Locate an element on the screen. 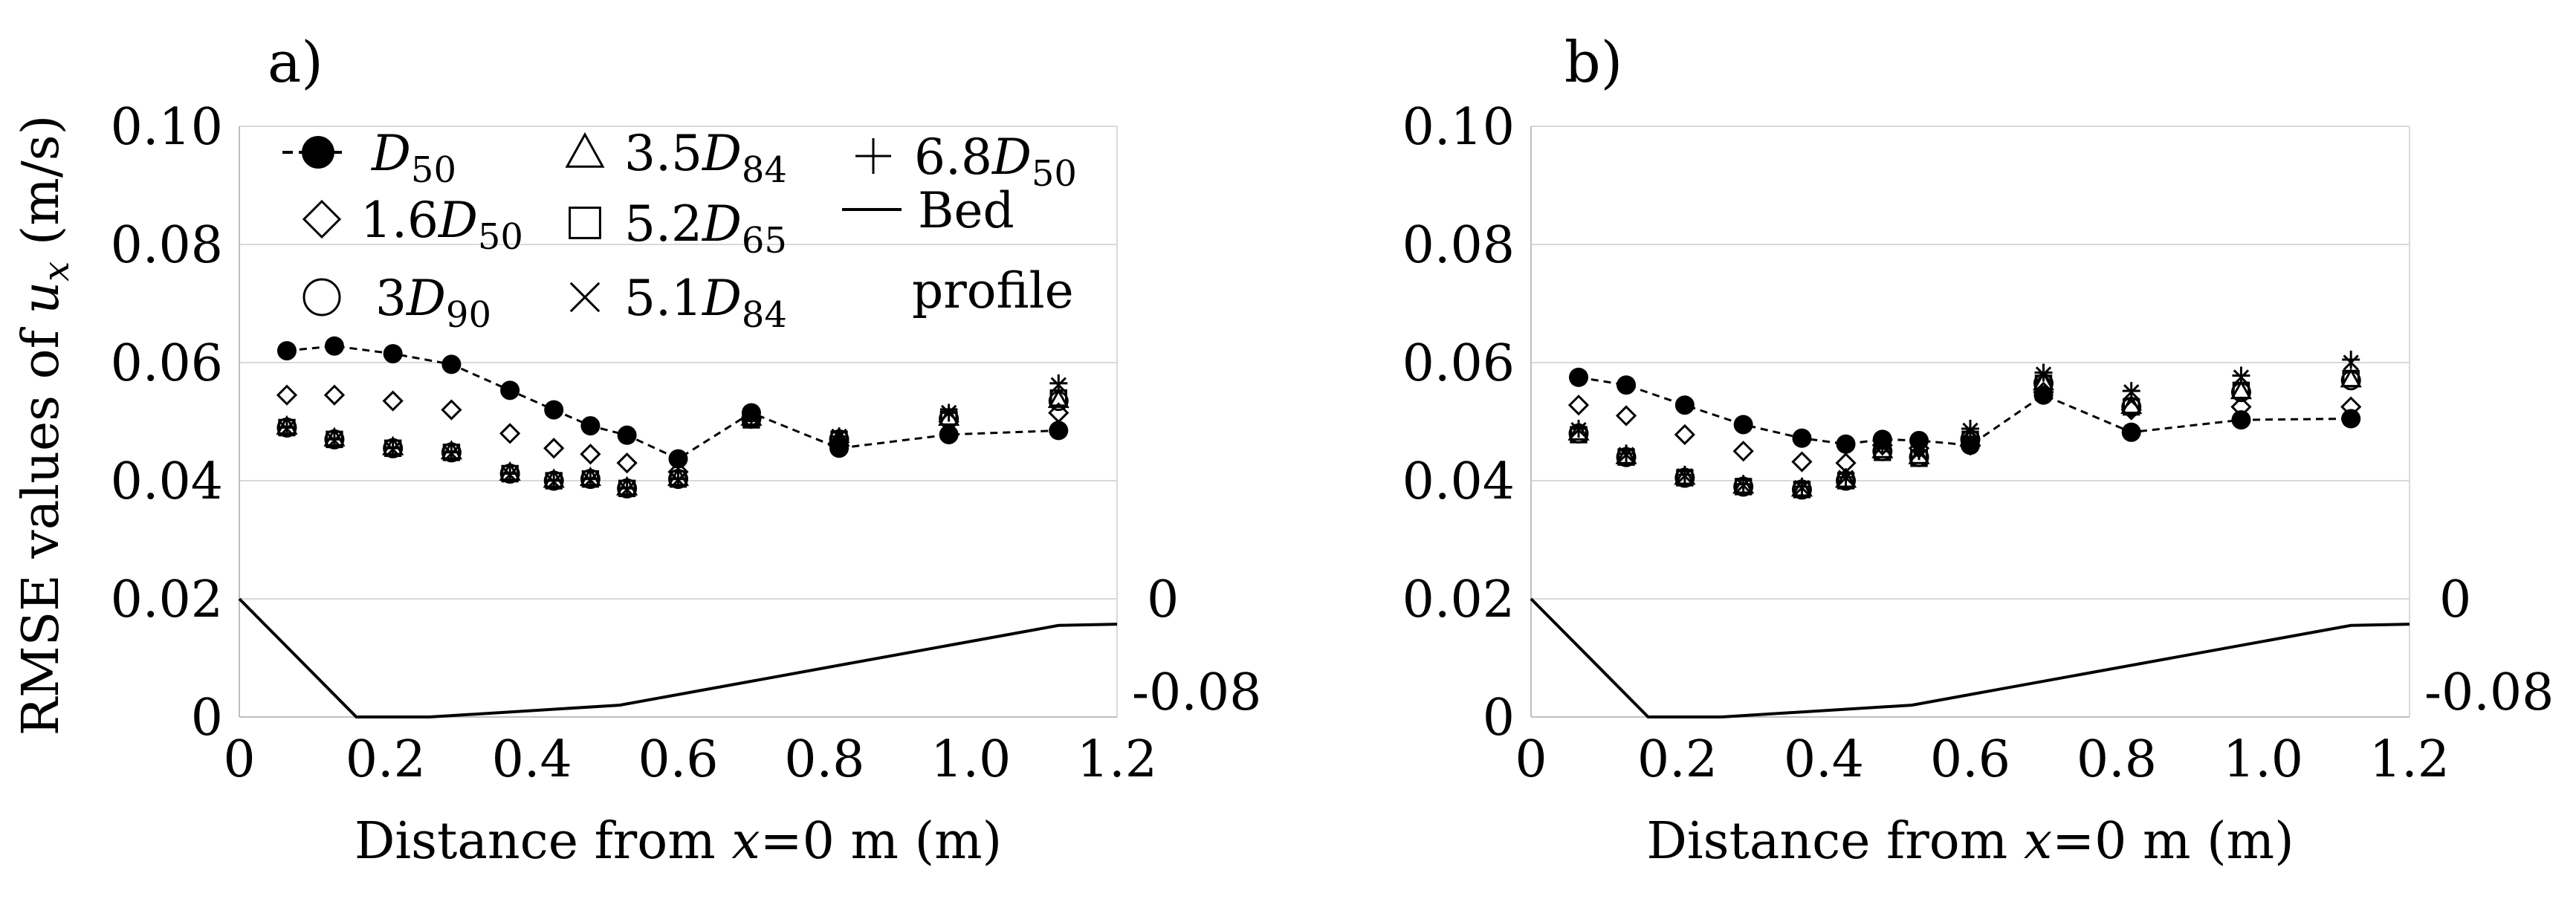 The width and height of the screenshot is (2576, 899). y-axis-label-var: u is located at coordinates (41, 298).